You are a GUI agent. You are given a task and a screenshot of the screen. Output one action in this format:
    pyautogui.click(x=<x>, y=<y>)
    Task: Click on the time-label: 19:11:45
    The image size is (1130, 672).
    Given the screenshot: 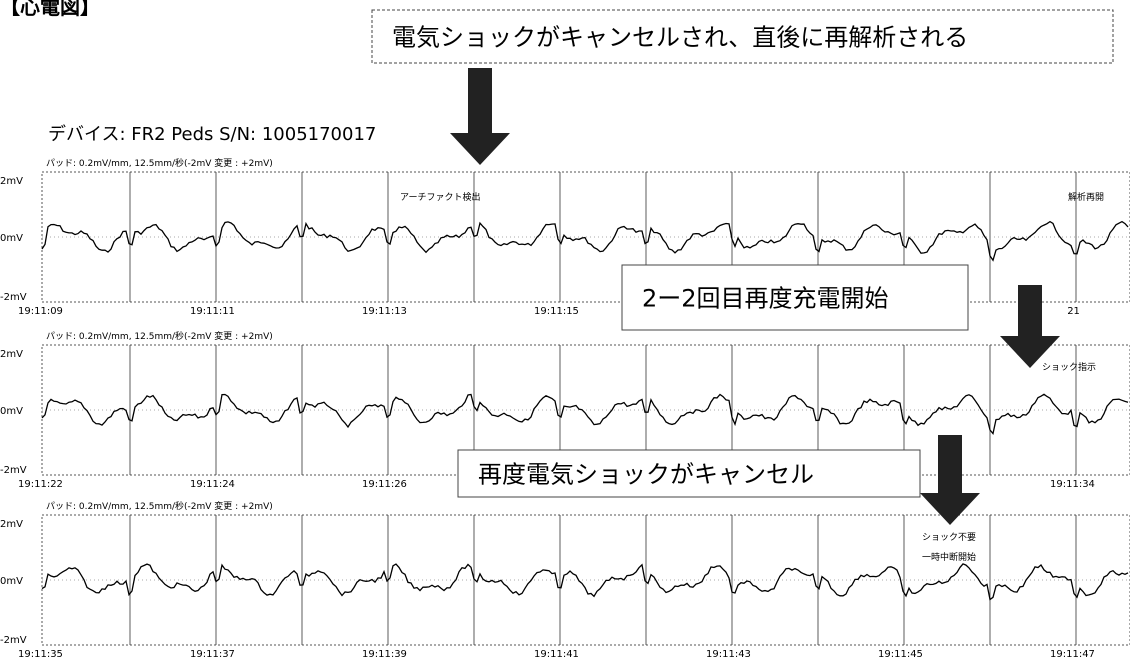 What is the action you would take?
    pyautogui.click(x=900, y=654)
    